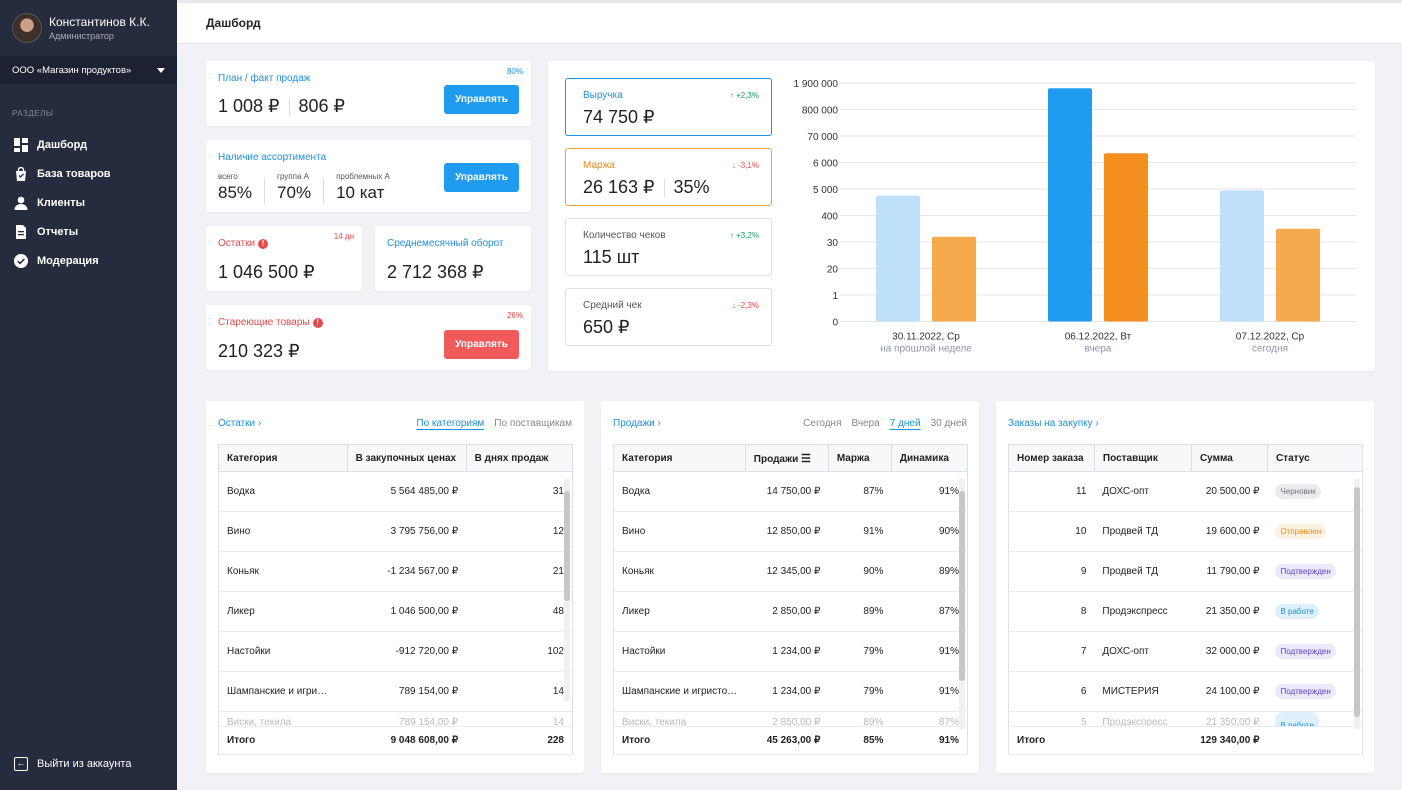 The height and width of the screenshot is (790, 1402). I want to click on sort-icon: ☰, so click(806, 458).